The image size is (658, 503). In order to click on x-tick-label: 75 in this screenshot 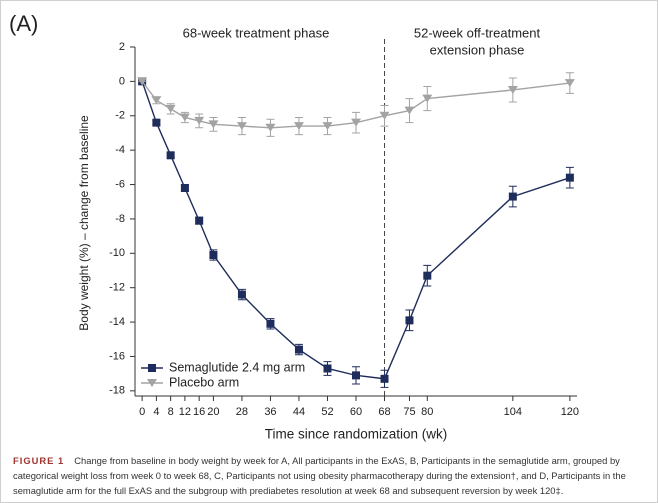, I will do `click(409, 412)`.